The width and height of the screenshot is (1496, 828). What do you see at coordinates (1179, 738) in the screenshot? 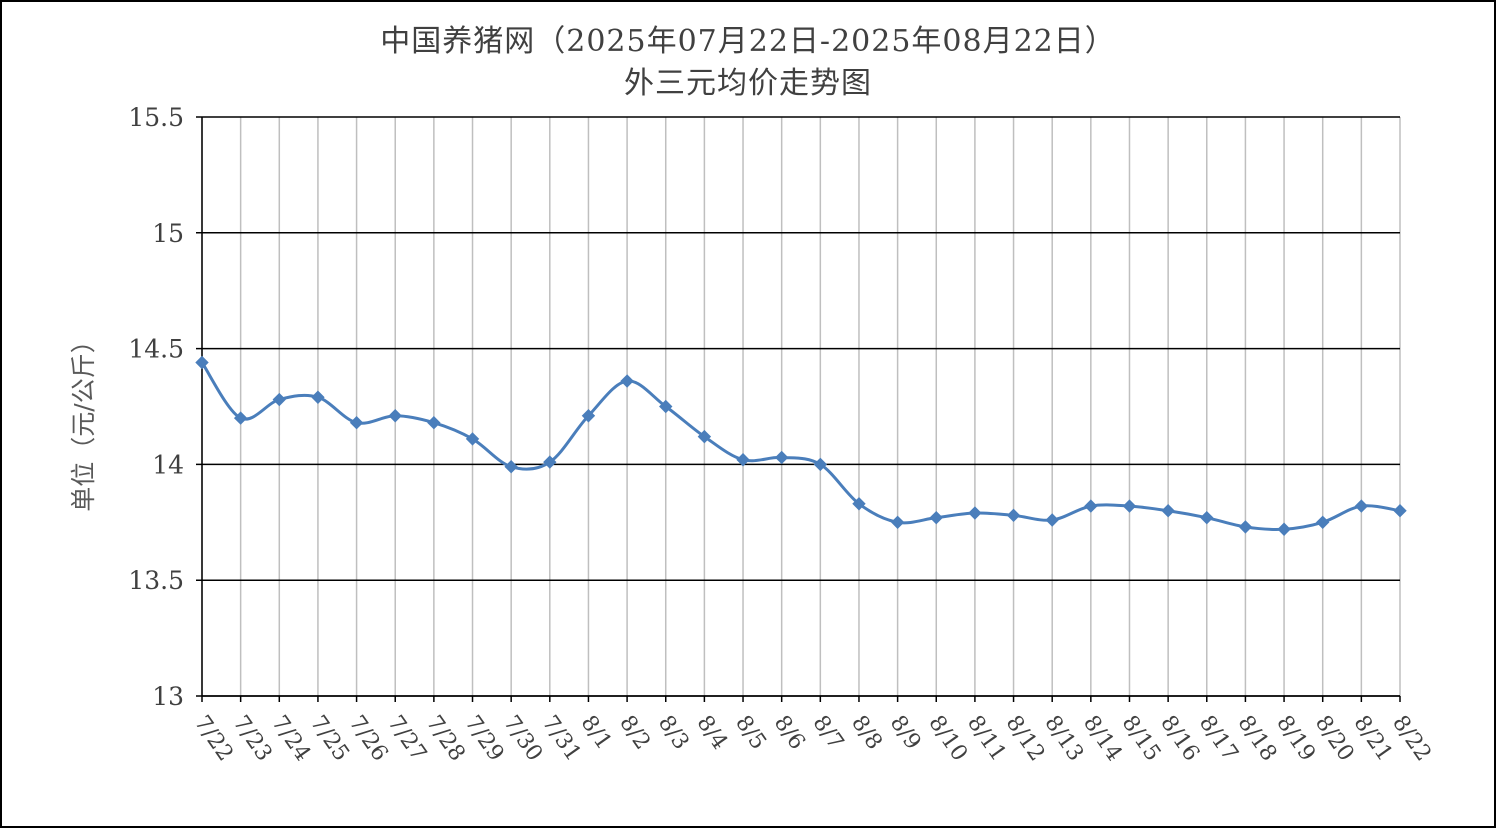
I see `x-tick-label: 8/16` at bounding box center [1179, 738].